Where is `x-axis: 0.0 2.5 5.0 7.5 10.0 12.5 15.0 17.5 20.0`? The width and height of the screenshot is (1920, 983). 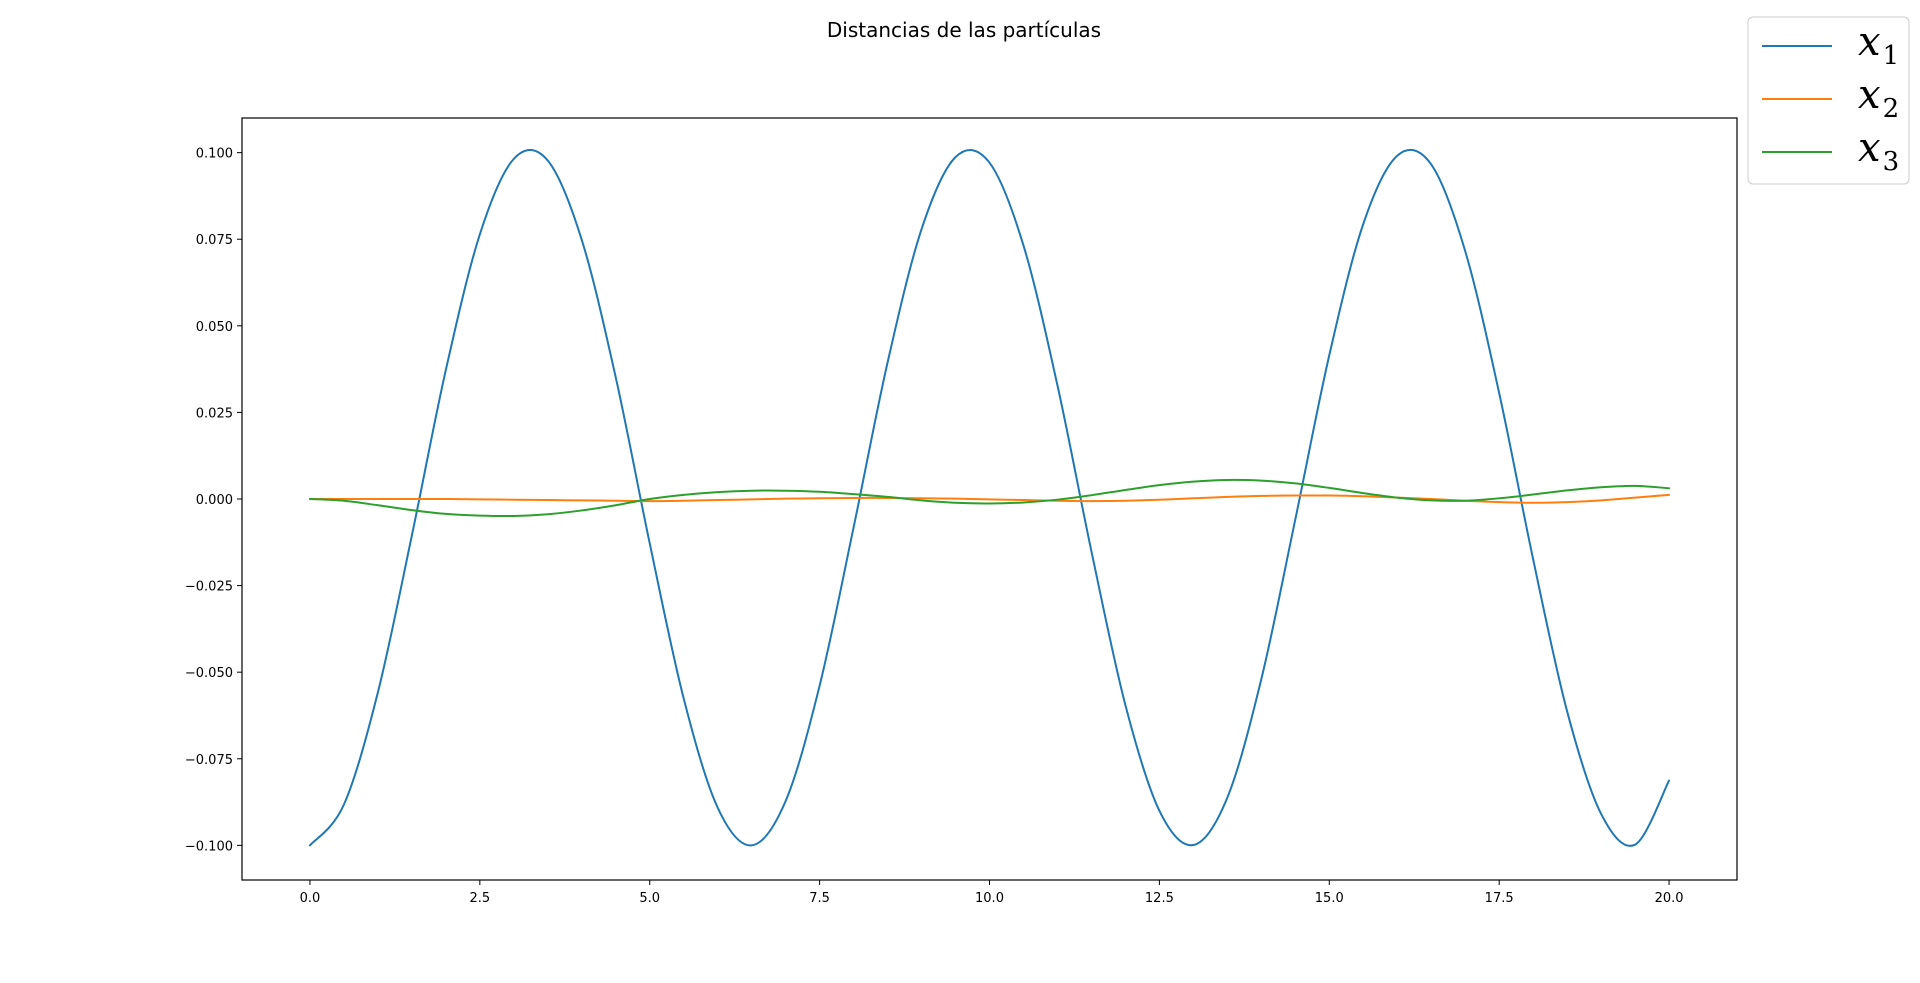
x-axis: 0.0 2.5 5.0 7.5 10.0 12.5 15.0 17.5 20.0 is located at coordinates (992, 893).